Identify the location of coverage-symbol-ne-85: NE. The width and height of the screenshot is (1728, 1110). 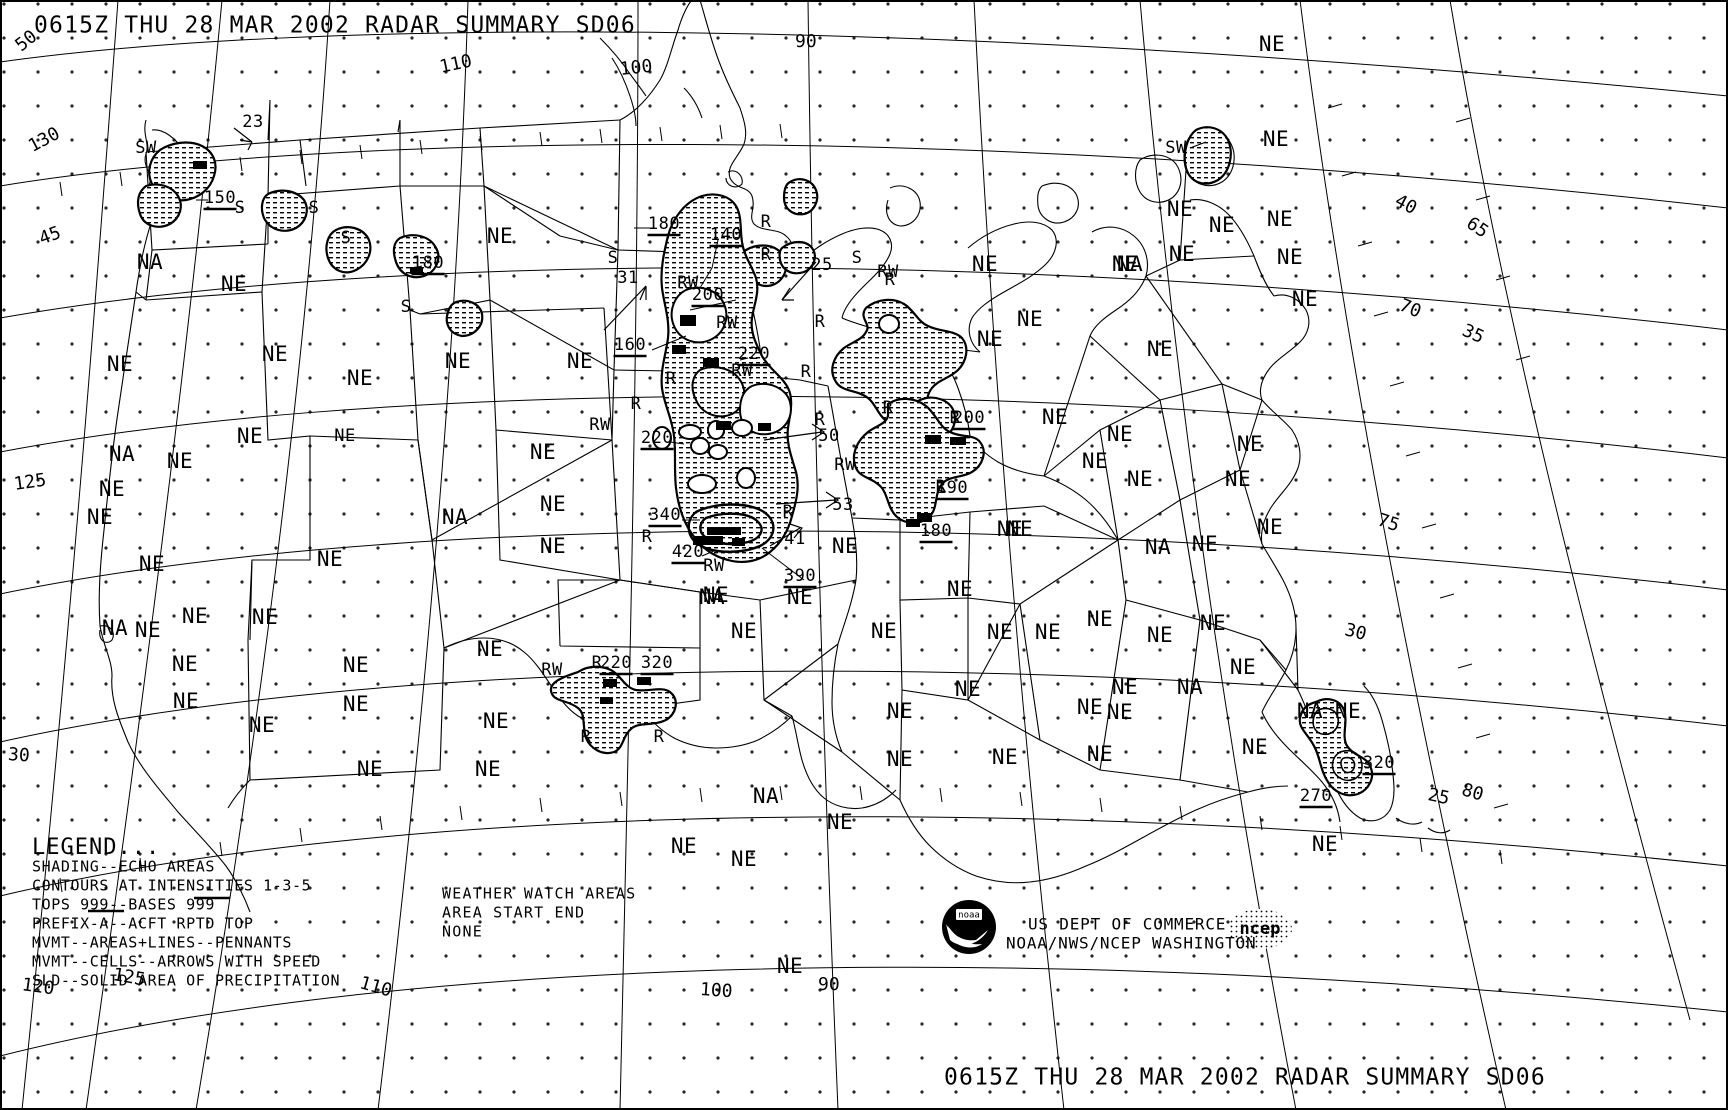
(1160, 635).